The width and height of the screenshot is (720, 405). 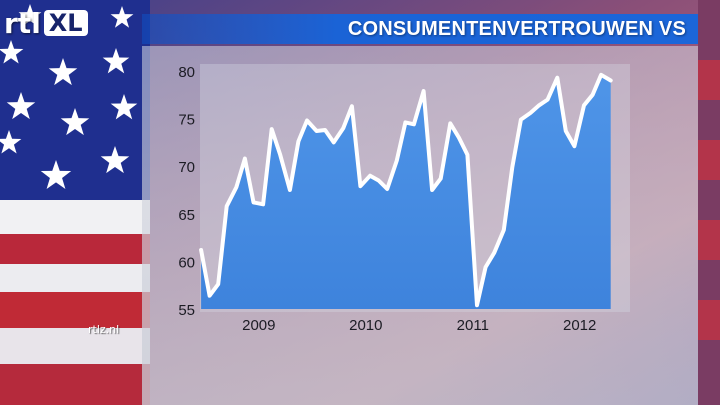 I want to click on logo-xl: XL, so click(x=65, y=23).